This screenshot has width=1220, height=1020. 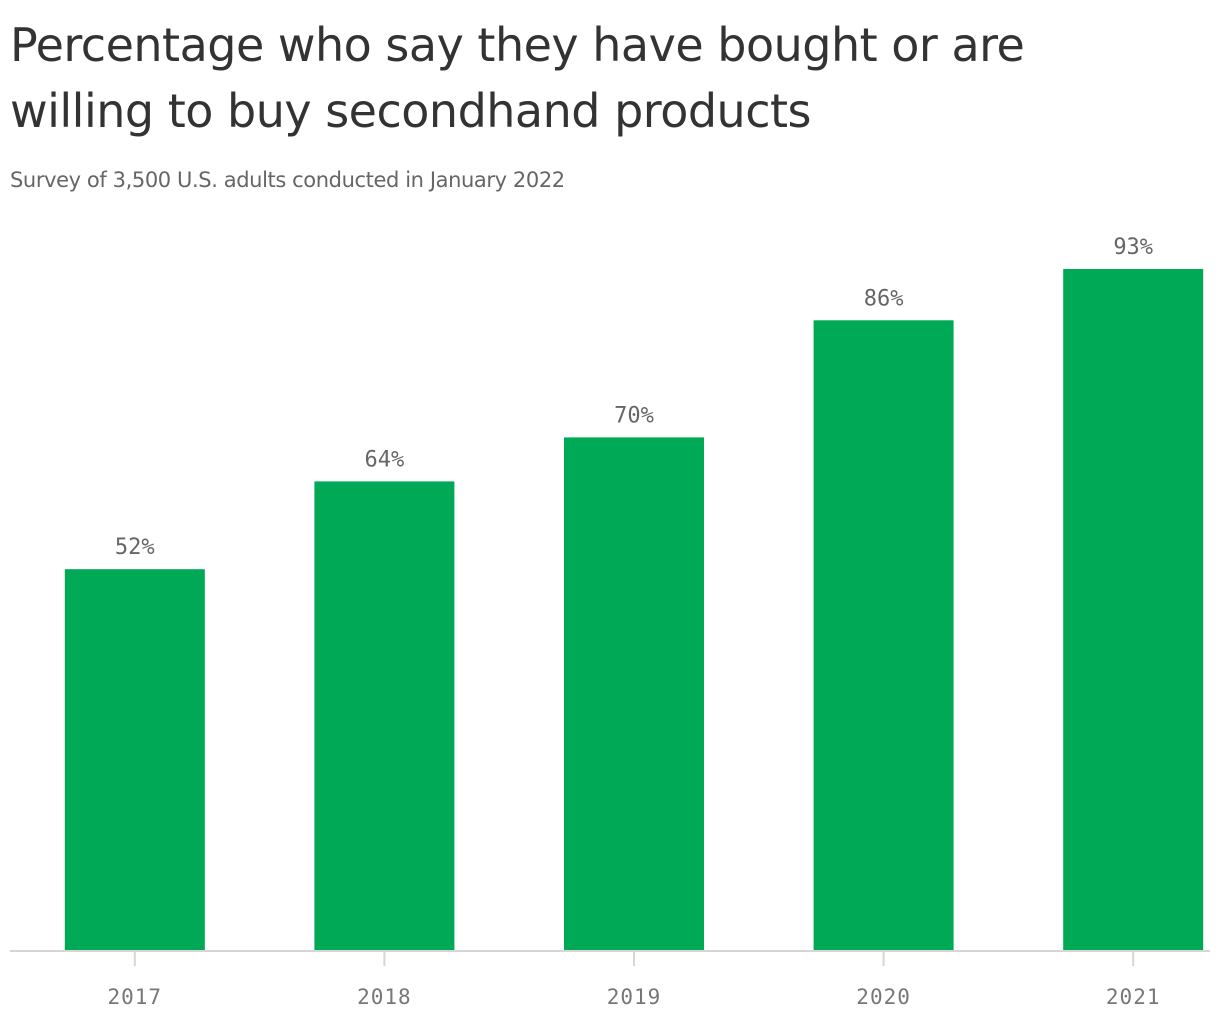 What do you see at coordinates (134, 759) in the screenshot?
I see `bar-2017` at bounding box center [134, 759].